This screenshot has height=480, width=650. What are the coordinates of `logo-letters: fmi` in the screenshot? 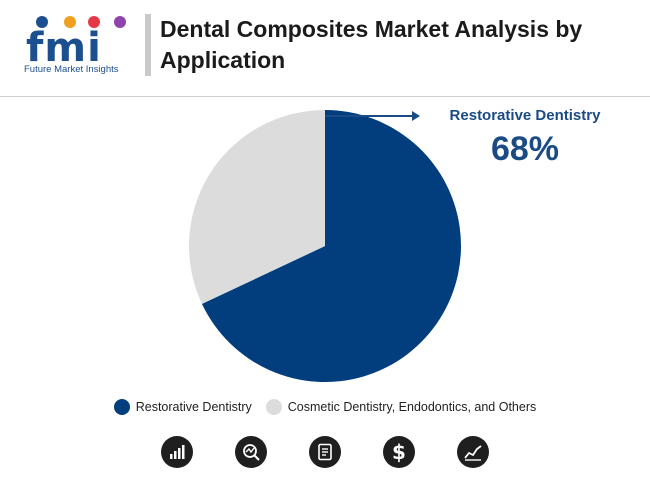 It's located at (64, 48).